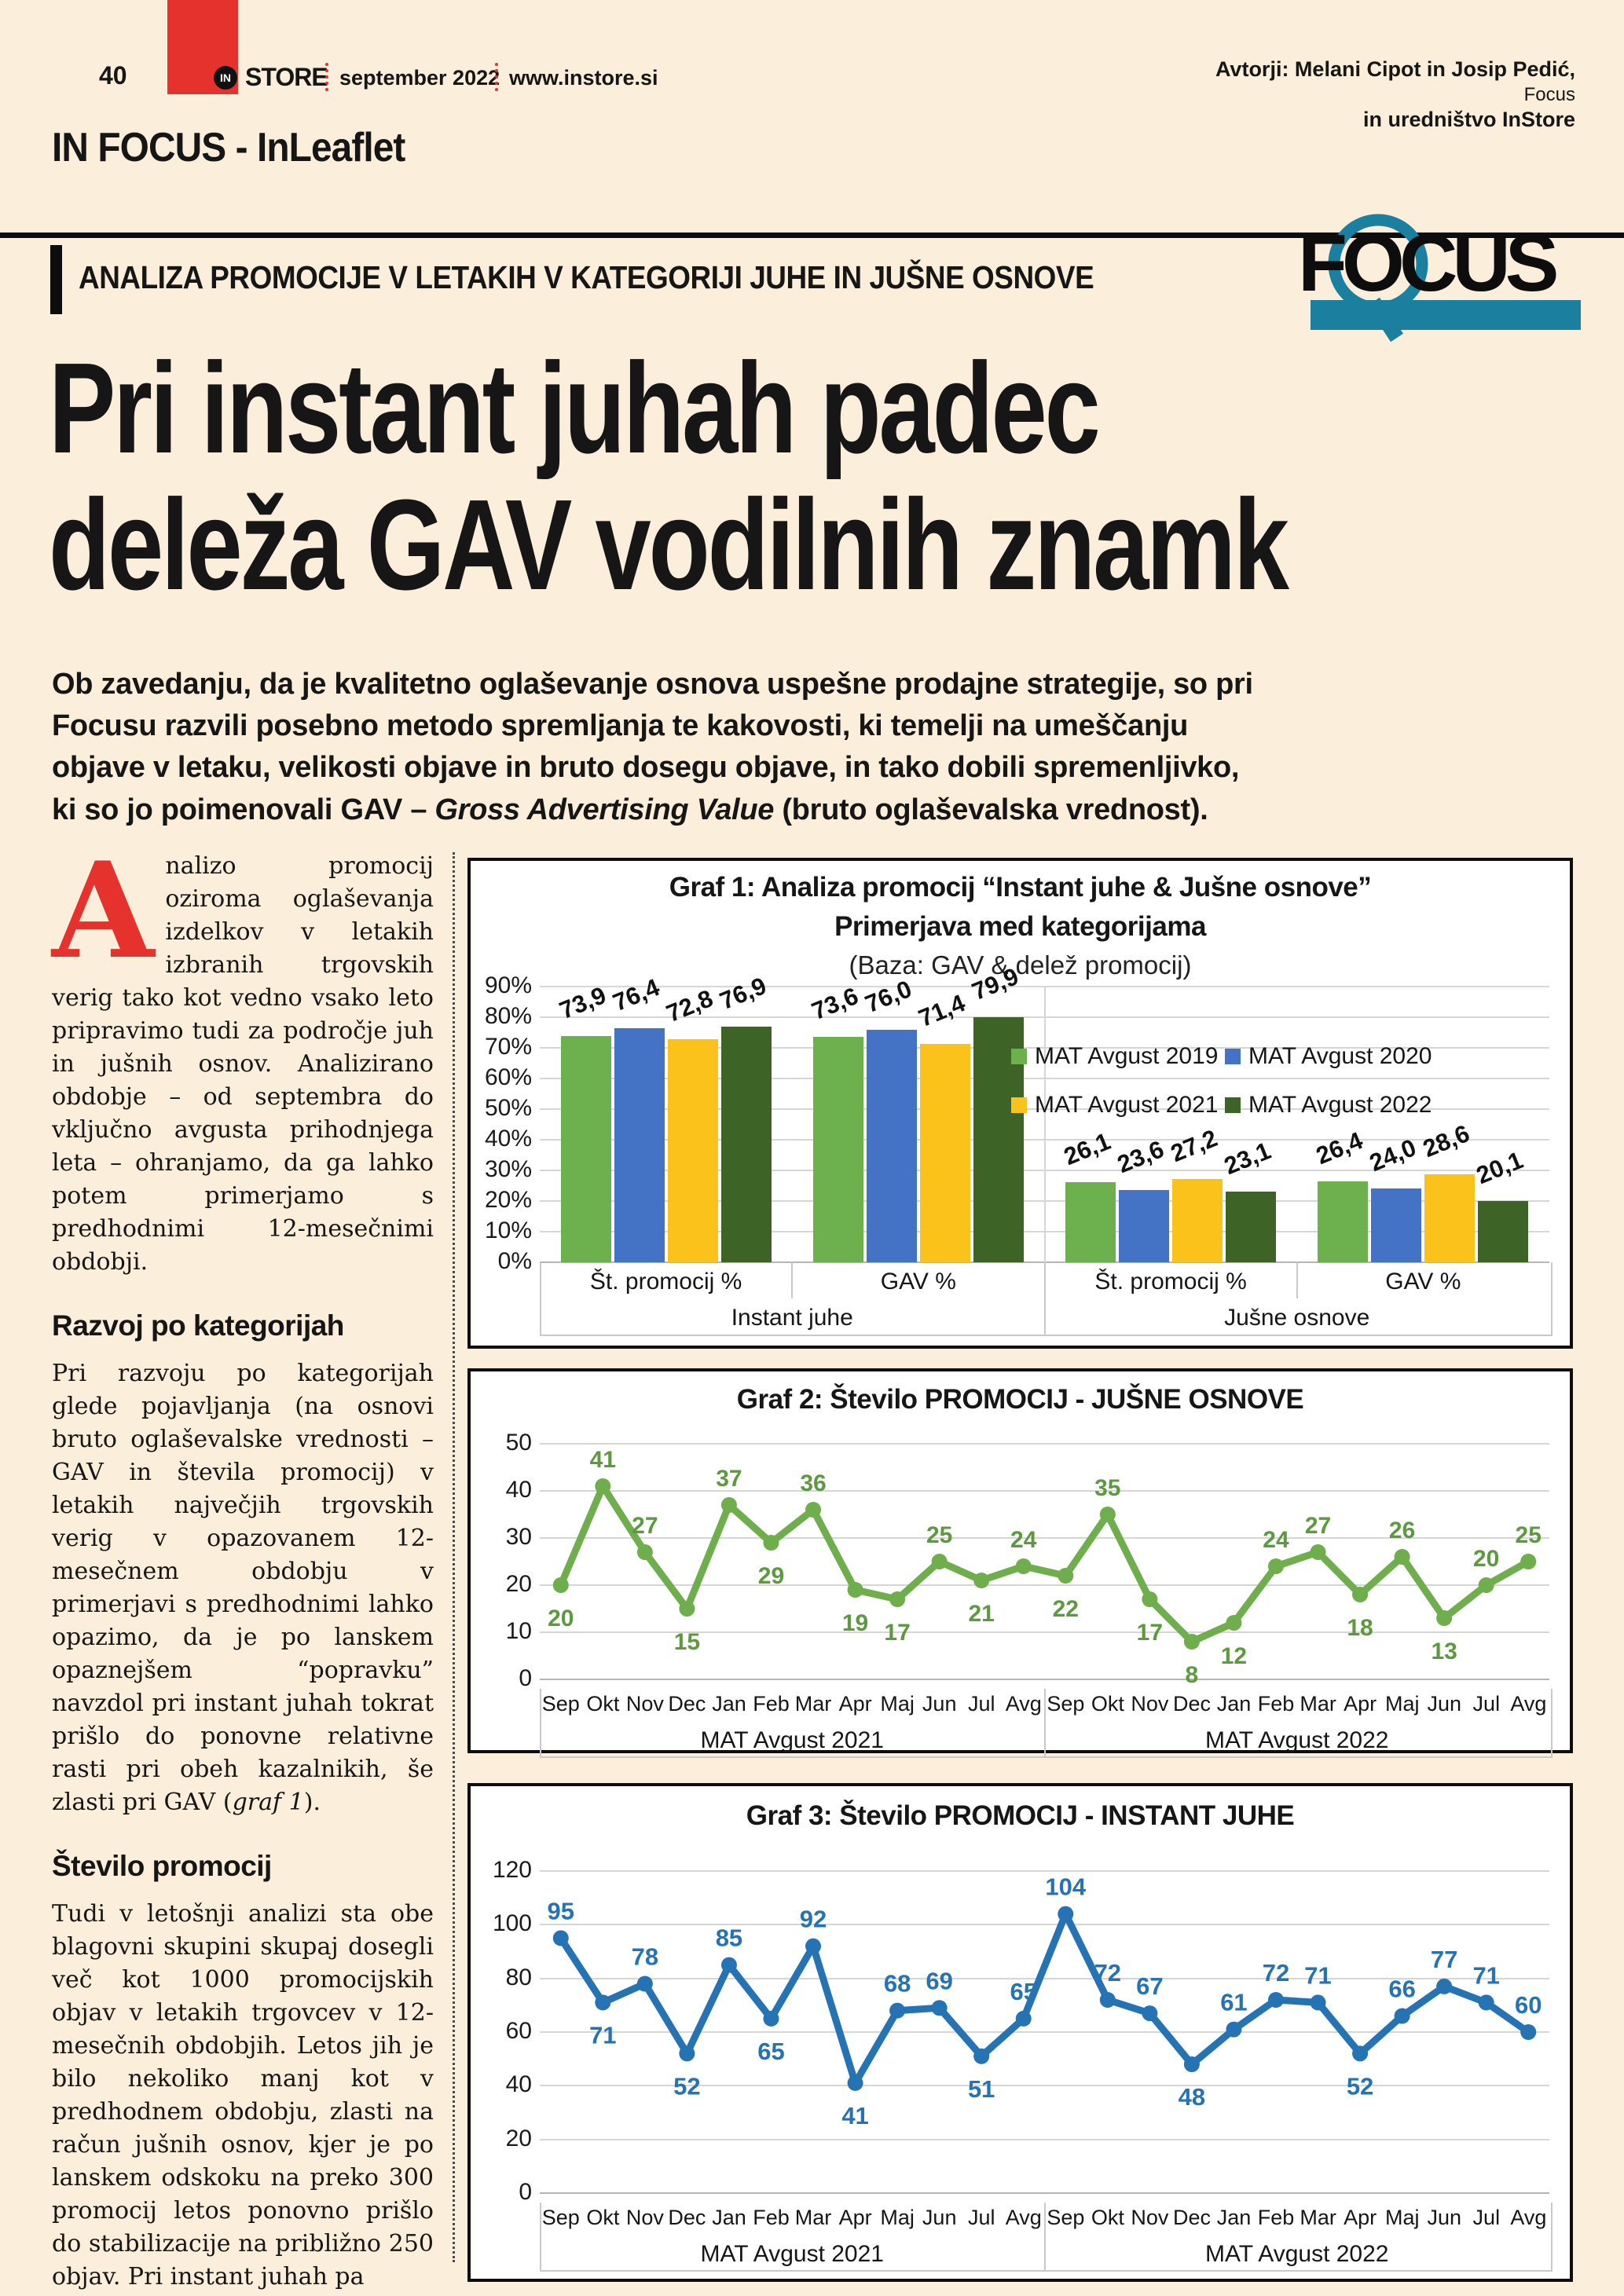 This screenshot has height=2296, width=1624. I want to click on year-divider, so click(1045, 1722).